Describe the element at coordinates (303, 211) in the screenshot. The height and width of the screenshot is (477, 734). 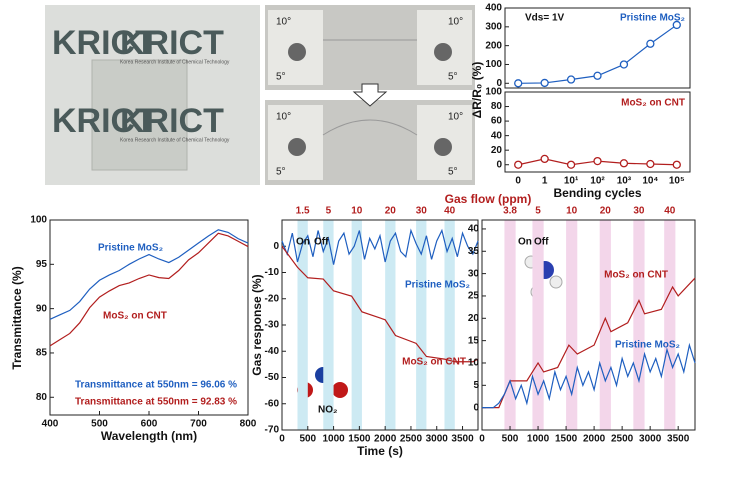
I see `gas-flow-label: 1.5` at that location.